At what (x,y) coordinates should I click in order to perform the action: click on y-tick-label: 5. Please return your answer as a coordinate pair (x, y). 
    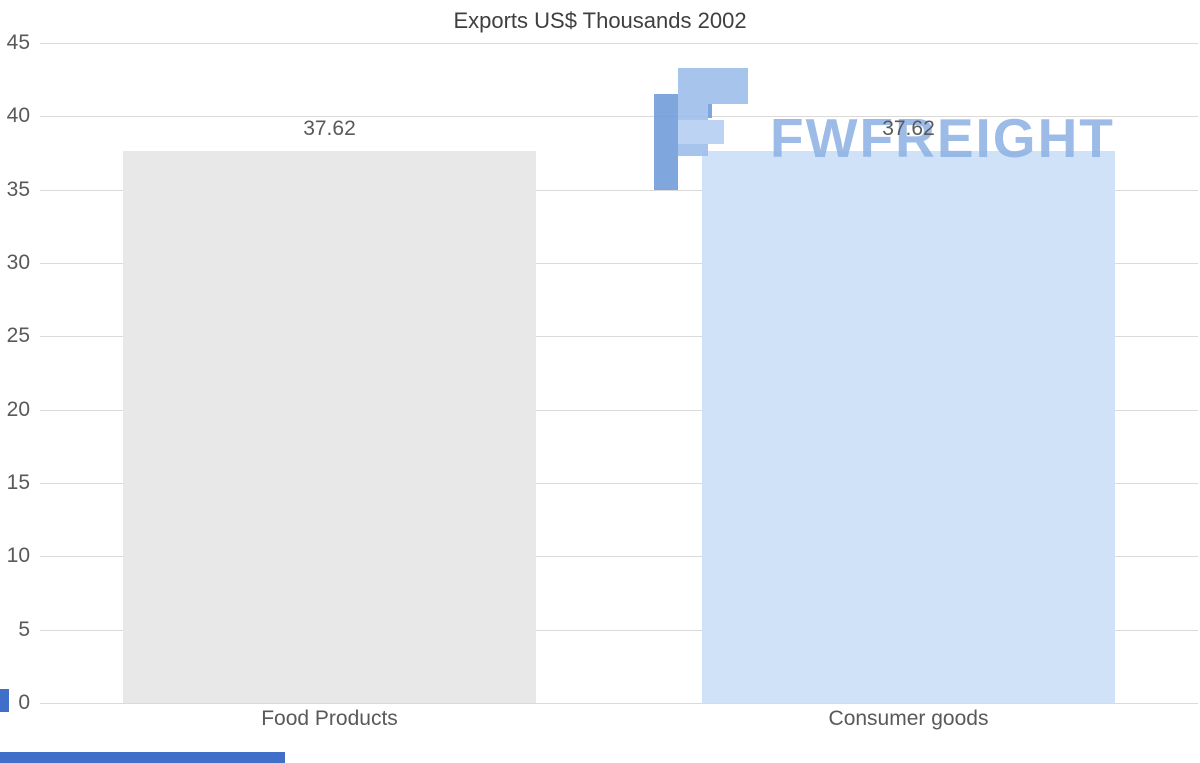
    Looking at the image, I should click on (24, 629).